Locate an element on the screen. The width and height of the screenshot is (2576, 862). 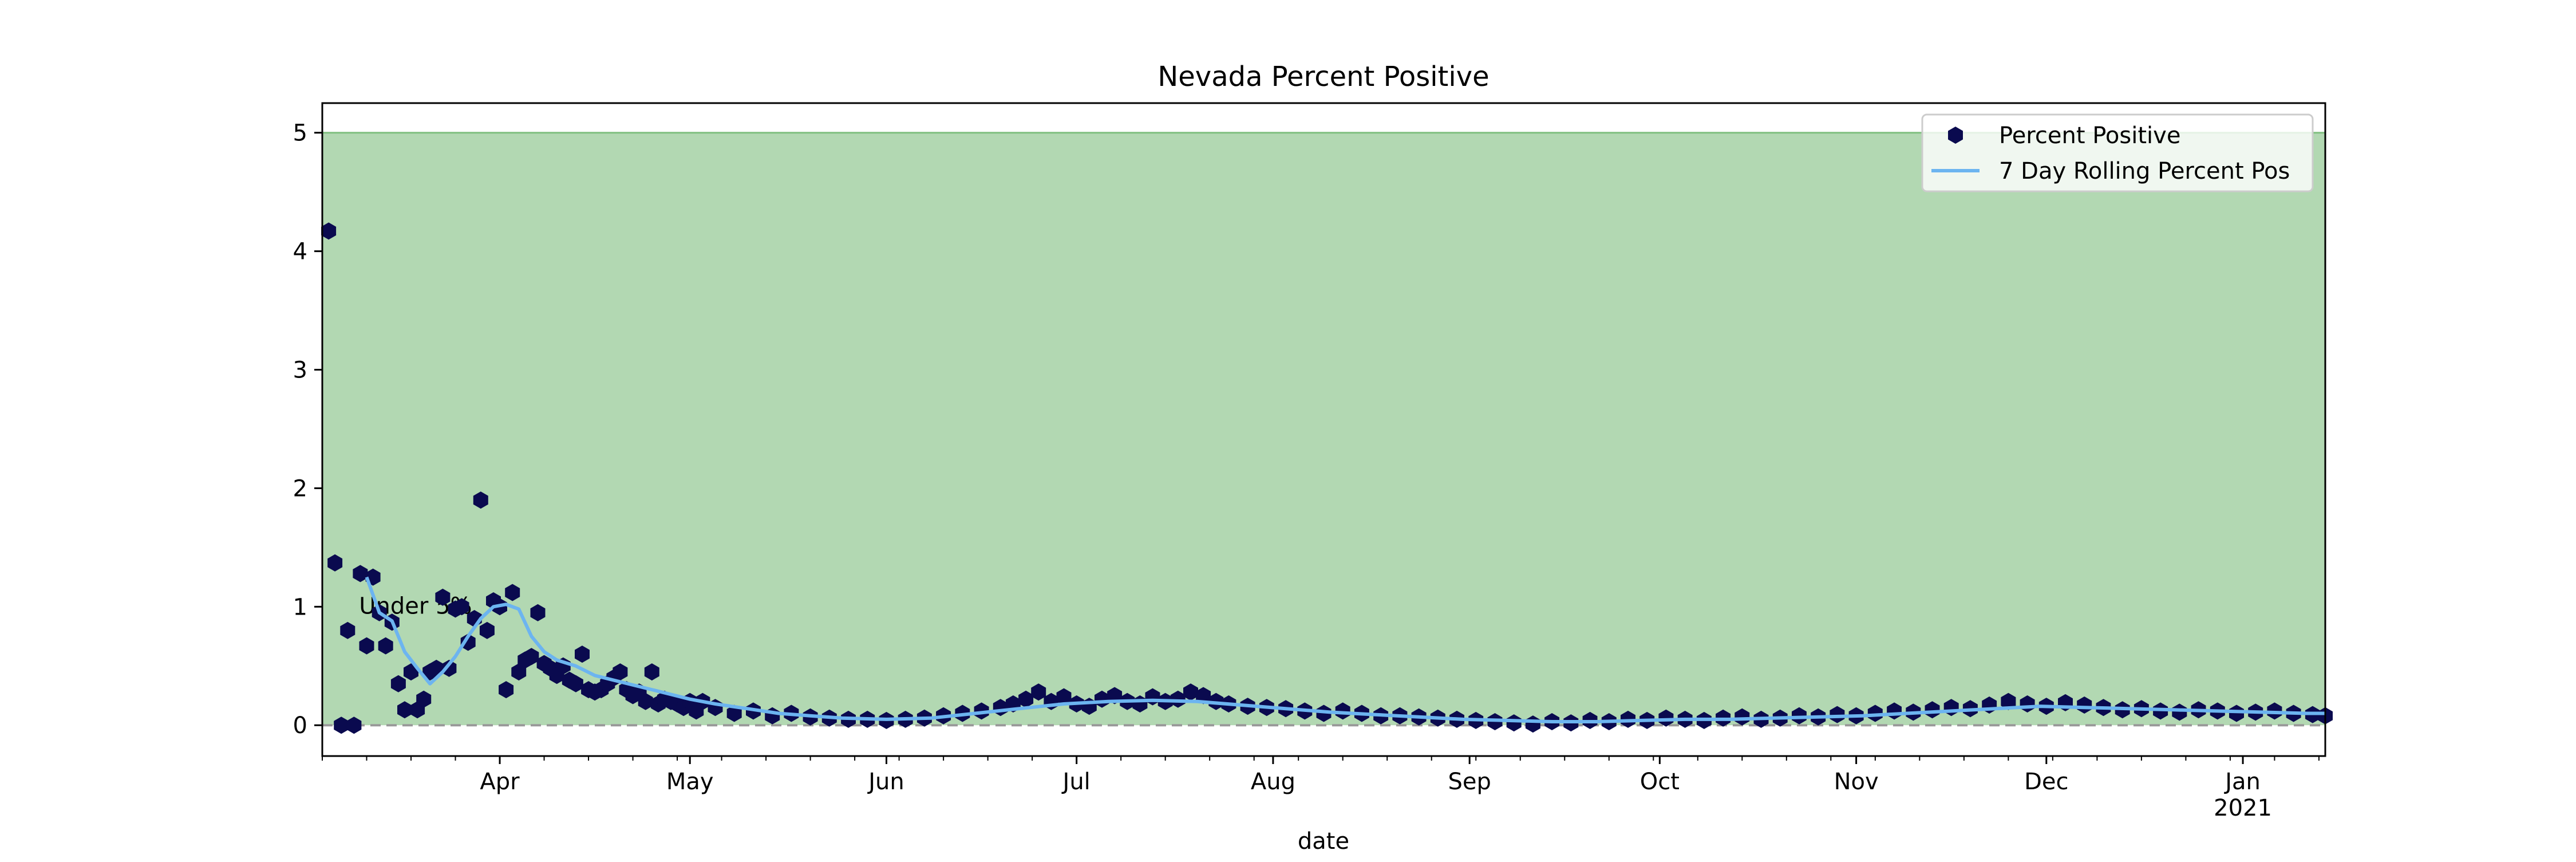
x-tick-label: Oct is located at coordinates (1660, 782).